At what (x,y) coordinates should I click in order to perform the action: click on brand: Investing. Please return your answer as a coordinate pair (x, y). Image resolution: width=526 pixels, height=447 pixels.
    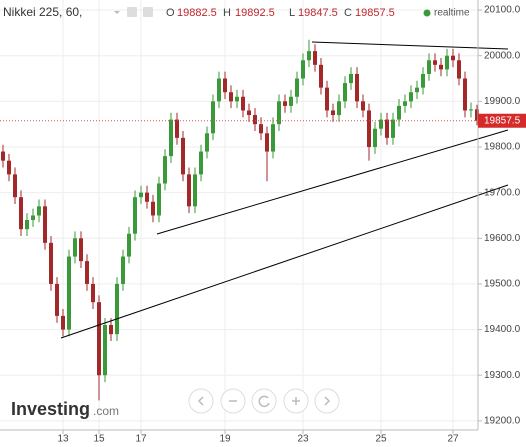
    Looking at the image, I should click on (50, 409).